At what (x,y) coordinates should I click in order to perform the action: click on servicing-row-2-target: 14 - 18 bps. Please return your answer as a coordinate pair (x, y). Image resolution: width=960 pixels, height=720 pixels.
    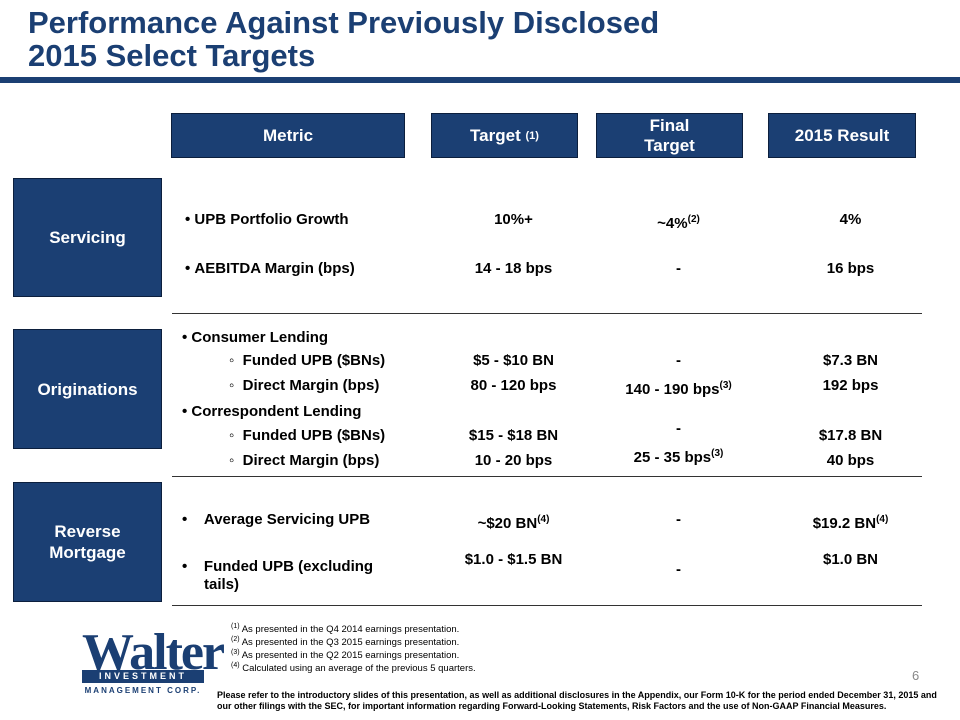
    Looking at the image, I should click on (513, 268).